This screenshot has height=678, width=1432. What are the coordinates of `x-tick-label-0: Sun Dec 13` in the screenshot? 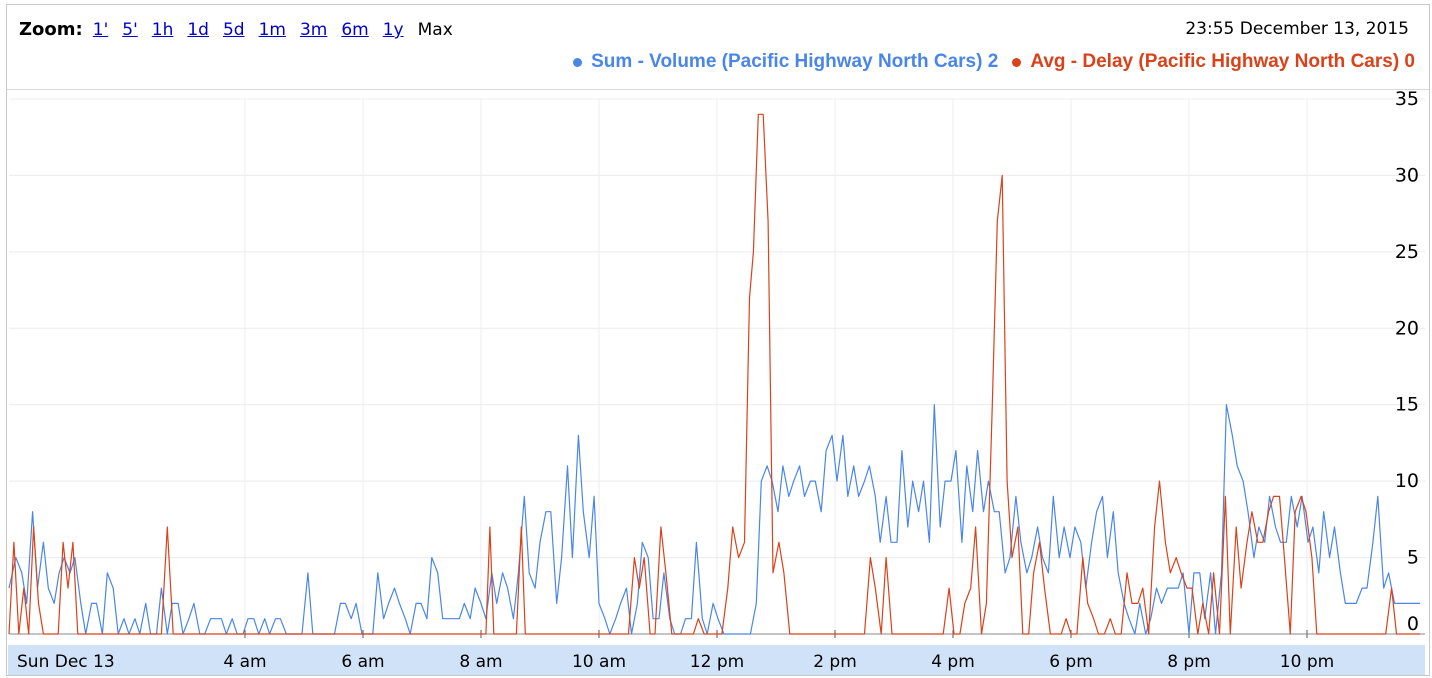 It's located at (66, 662).